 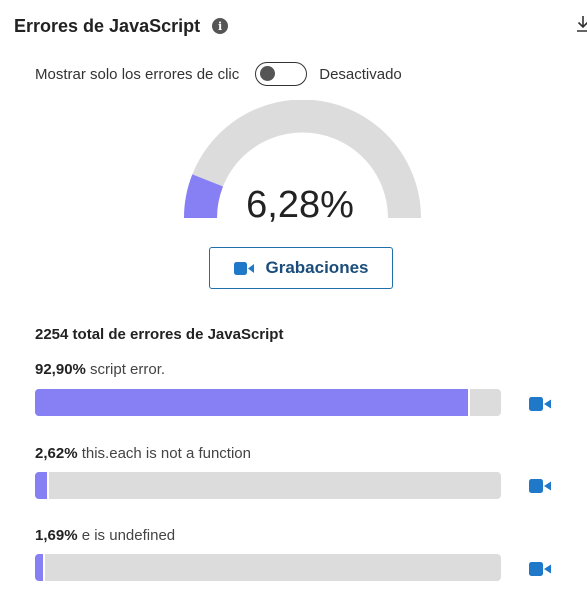 What do you see at coordinates (56, 453) in the screenshot?
I see `error-percent: 2,62%` at bounding box center [56, 453].